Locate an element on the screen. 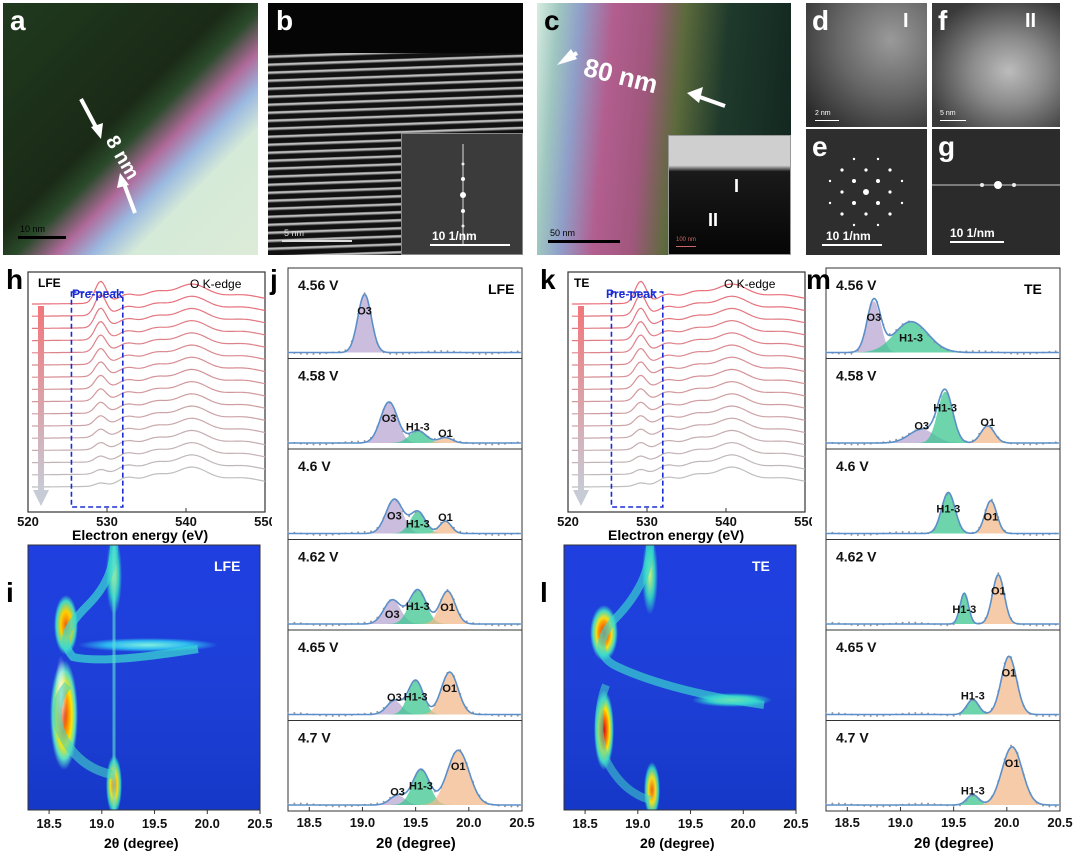 The height and width of the screenshot is (858, 1080). panel-i-letter: i is located at coordinates (10, 592).